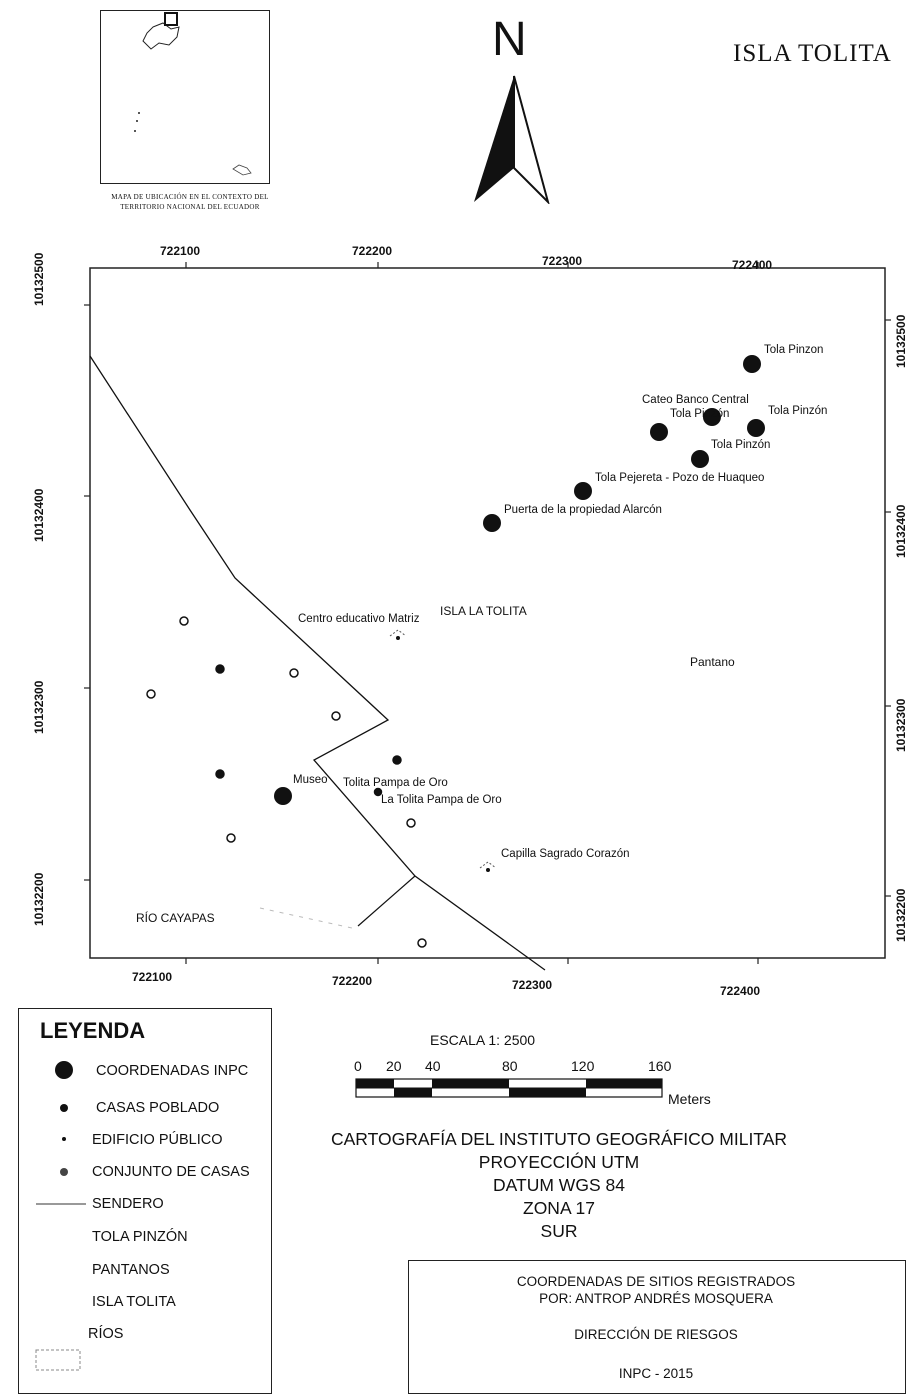 The image size is (917, 1400). Describe the element at coordinates (441, 800) in the screenshot. I see `place-label: La Tolita Pampa de Oro` at that location.